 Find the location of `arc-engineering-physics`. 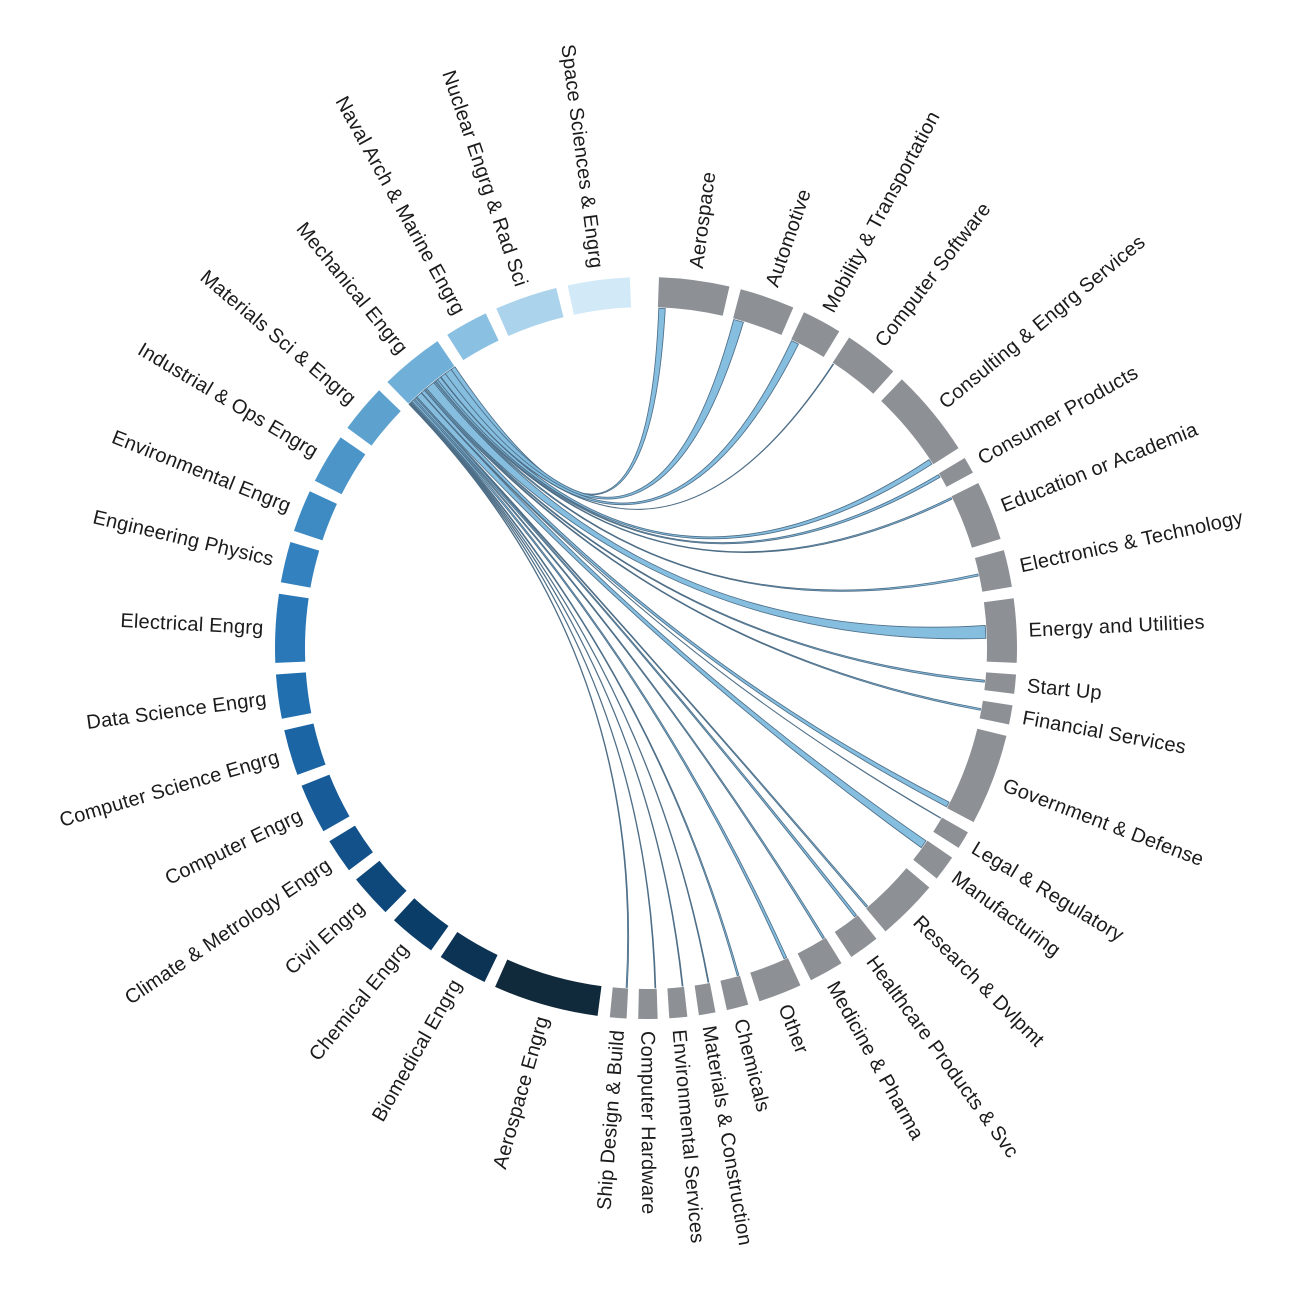

arc-engineering-physics is located at coordinates (300, 565).